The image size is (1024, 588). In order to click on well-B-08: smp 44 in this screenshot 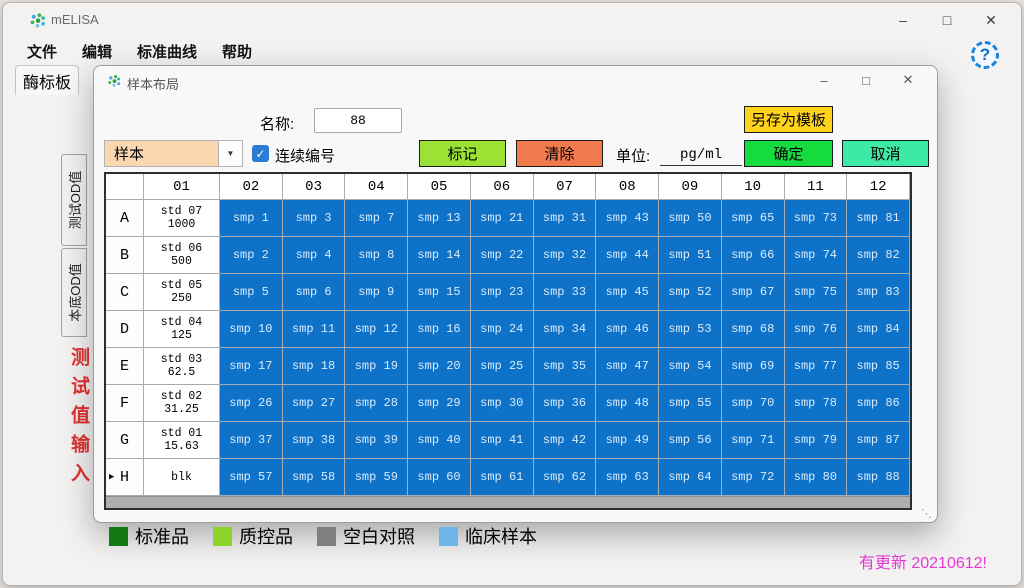, I will do `click(628, 255)`.